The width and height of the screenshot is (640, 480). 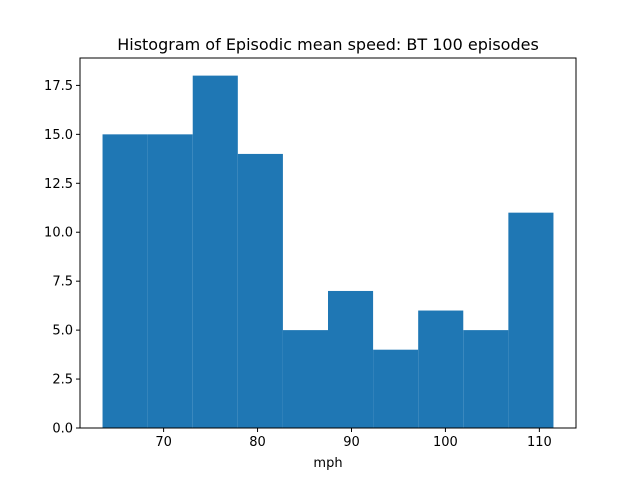 I want to click on x-tick-label: 90, so click(x=351, y=442).